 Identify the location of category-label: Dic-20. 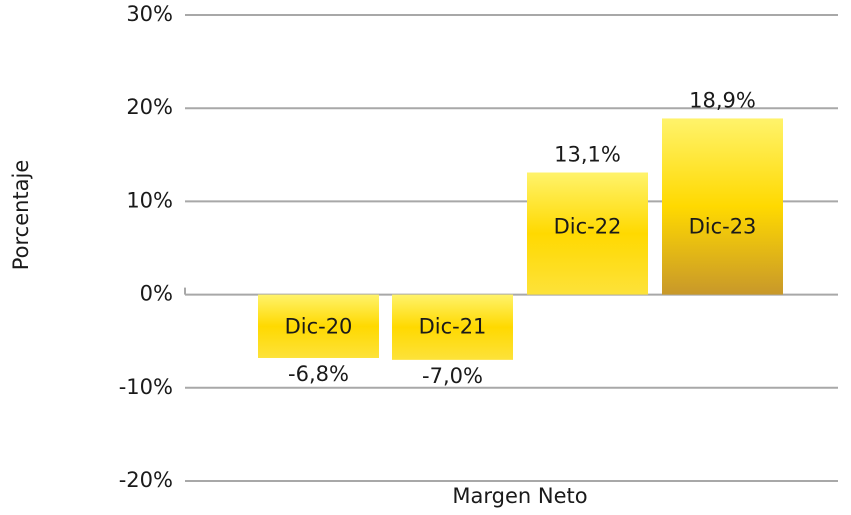
(319, 327).